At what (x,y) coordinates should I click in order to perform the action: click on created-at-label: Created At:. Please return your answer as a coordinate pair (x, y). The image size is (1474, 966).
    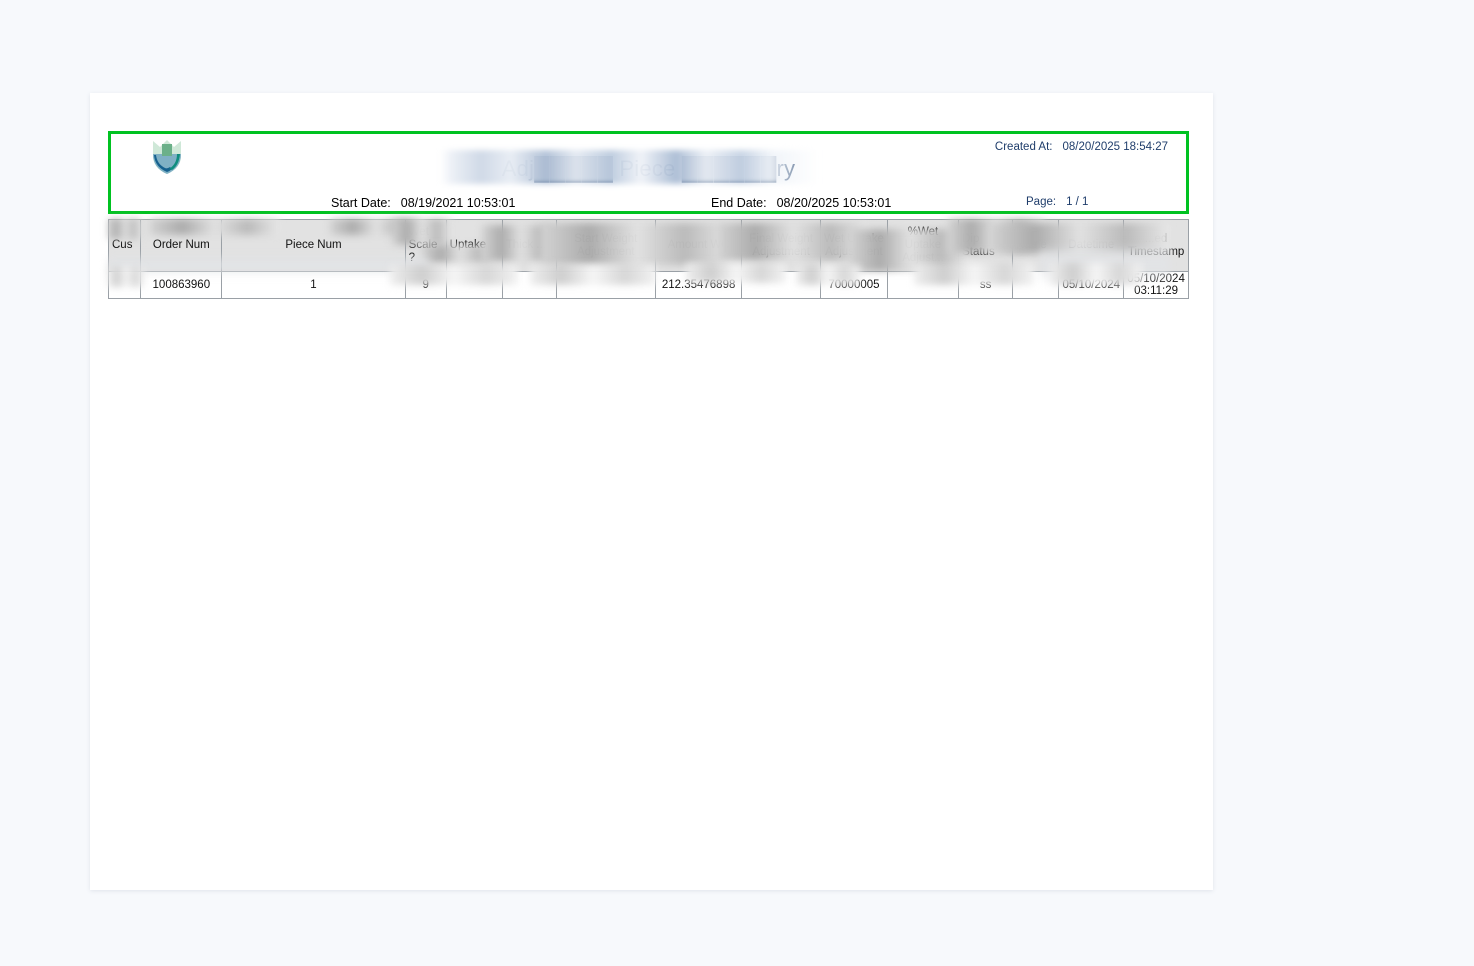
    Looking at the image, I should click on (1023, 147).